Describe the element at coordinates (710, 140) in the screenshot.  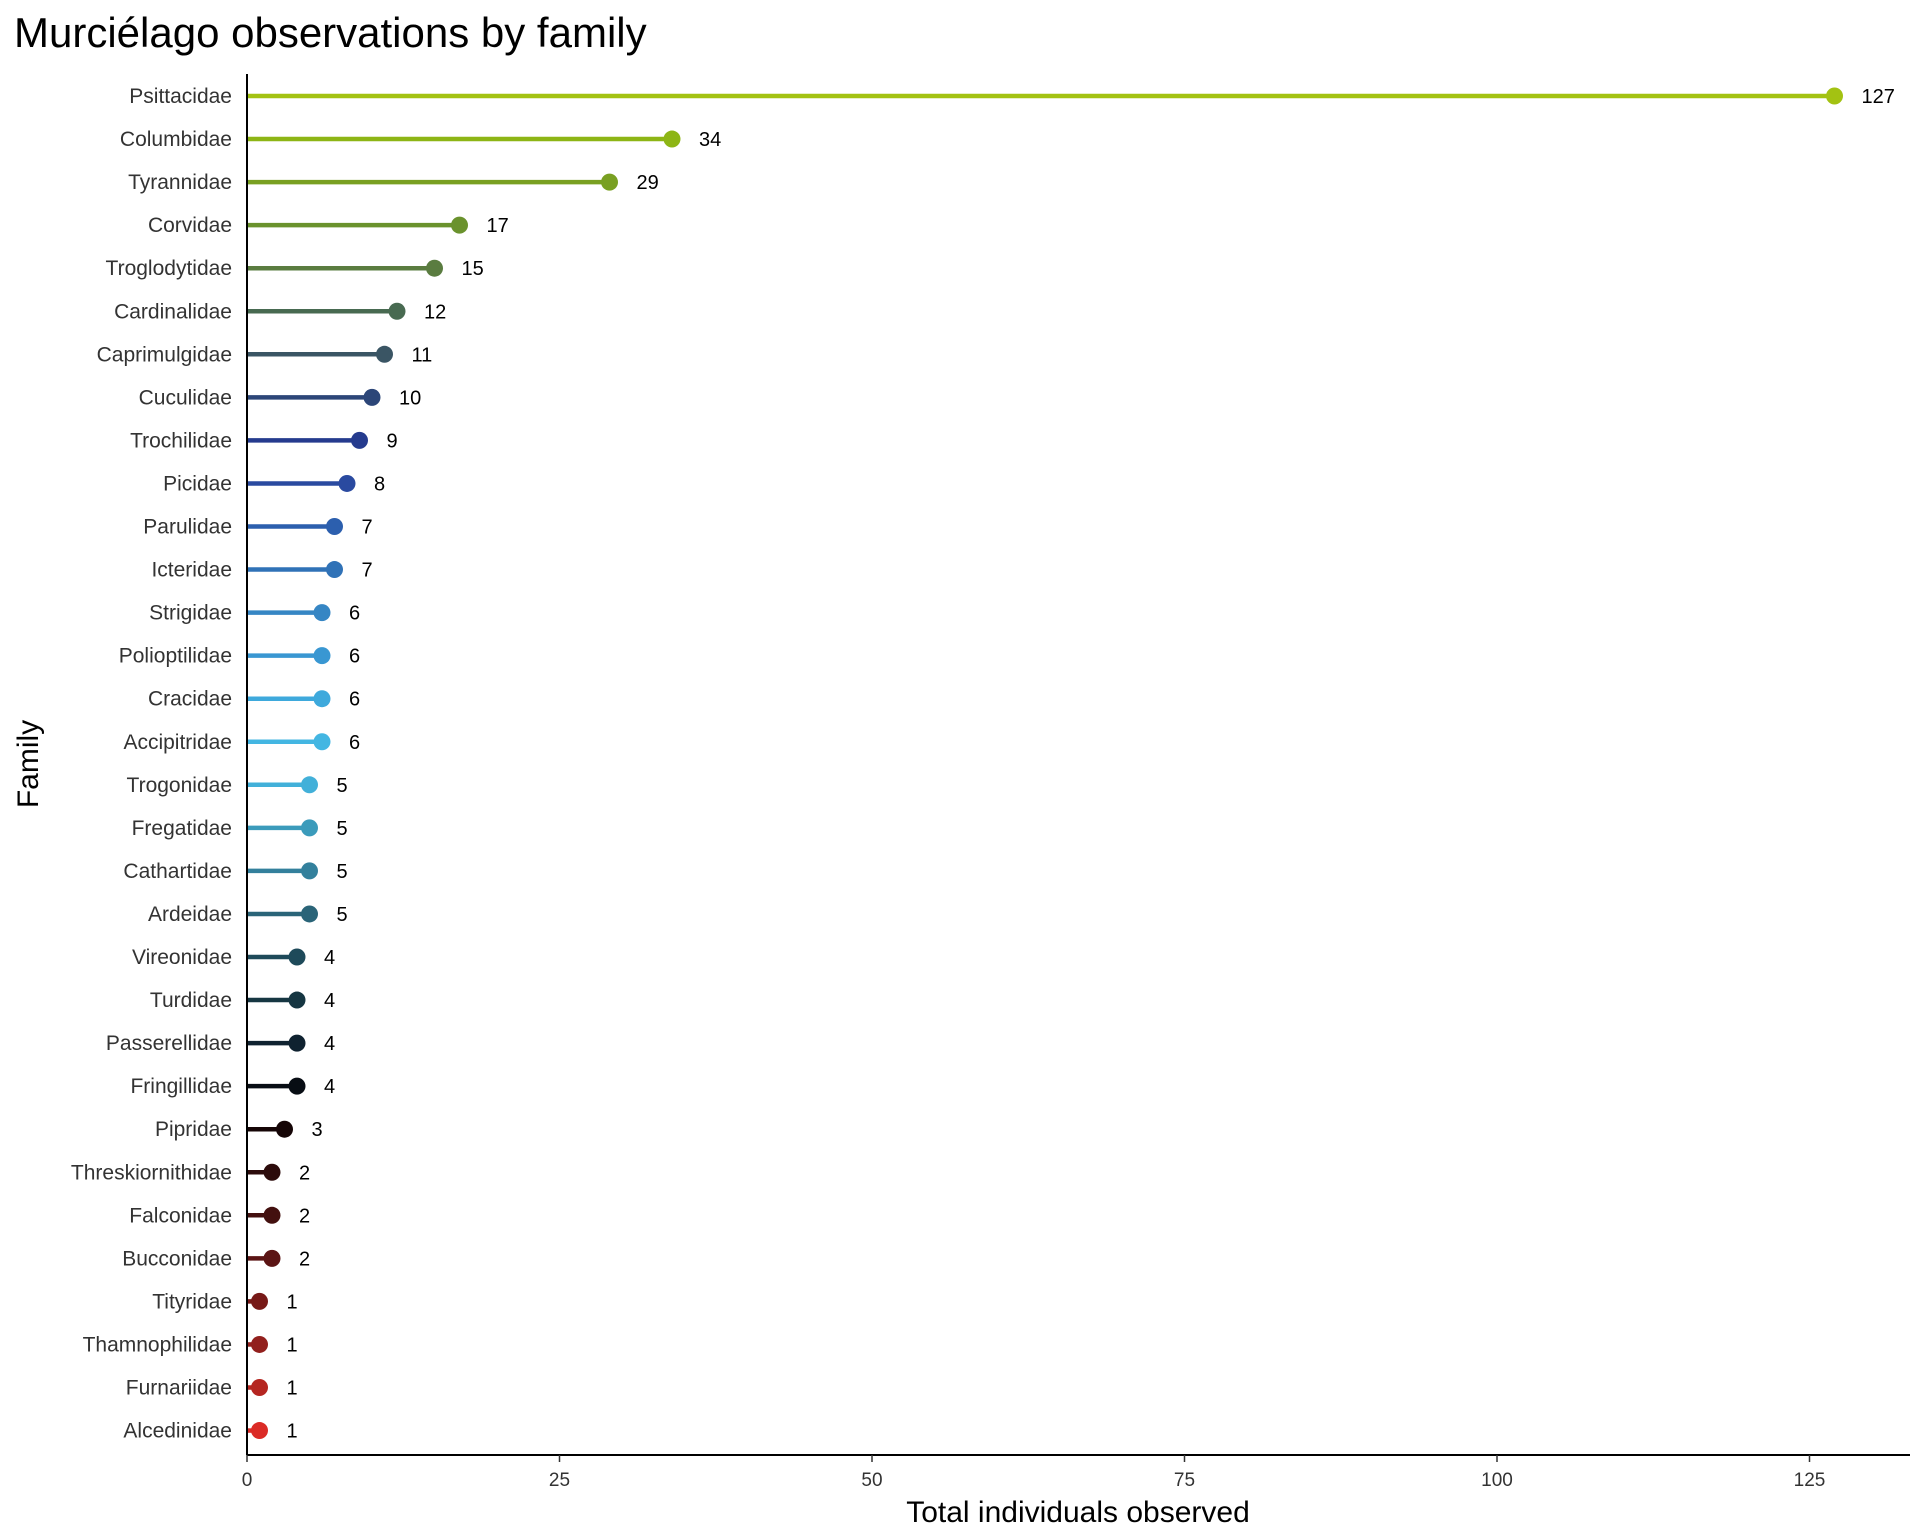
I see `data-label: 34` at that location.